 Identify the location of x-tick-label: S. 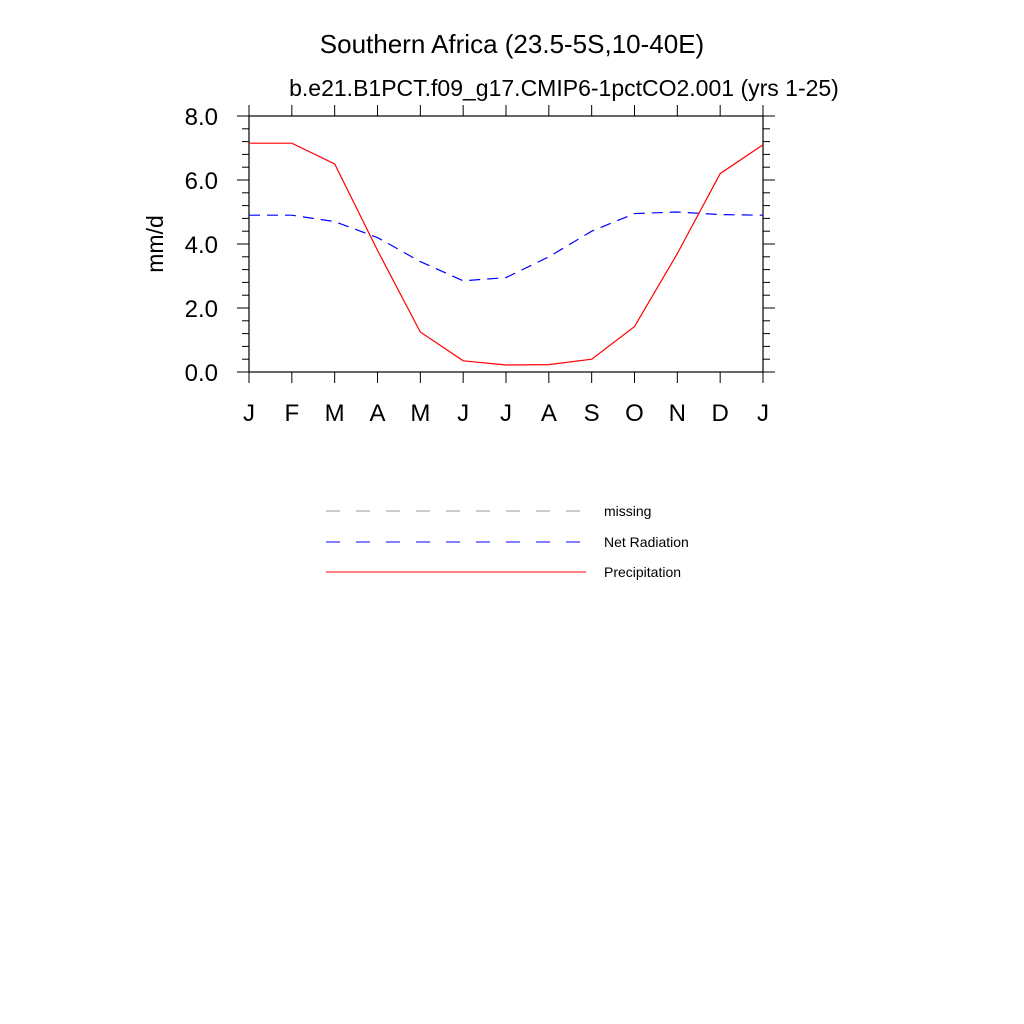
(592, 413).